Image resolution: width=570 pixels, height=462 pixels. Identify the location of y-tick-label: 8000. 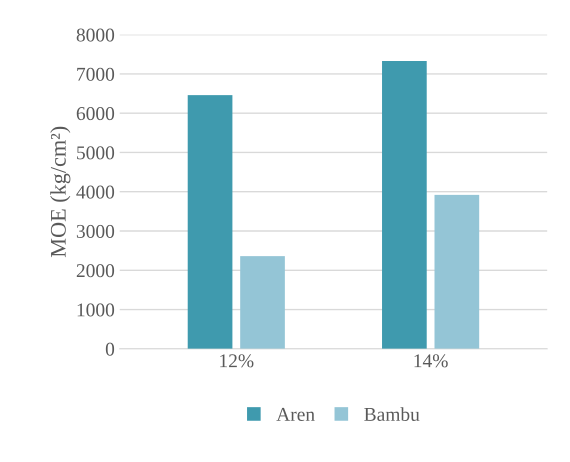
(95, 35).